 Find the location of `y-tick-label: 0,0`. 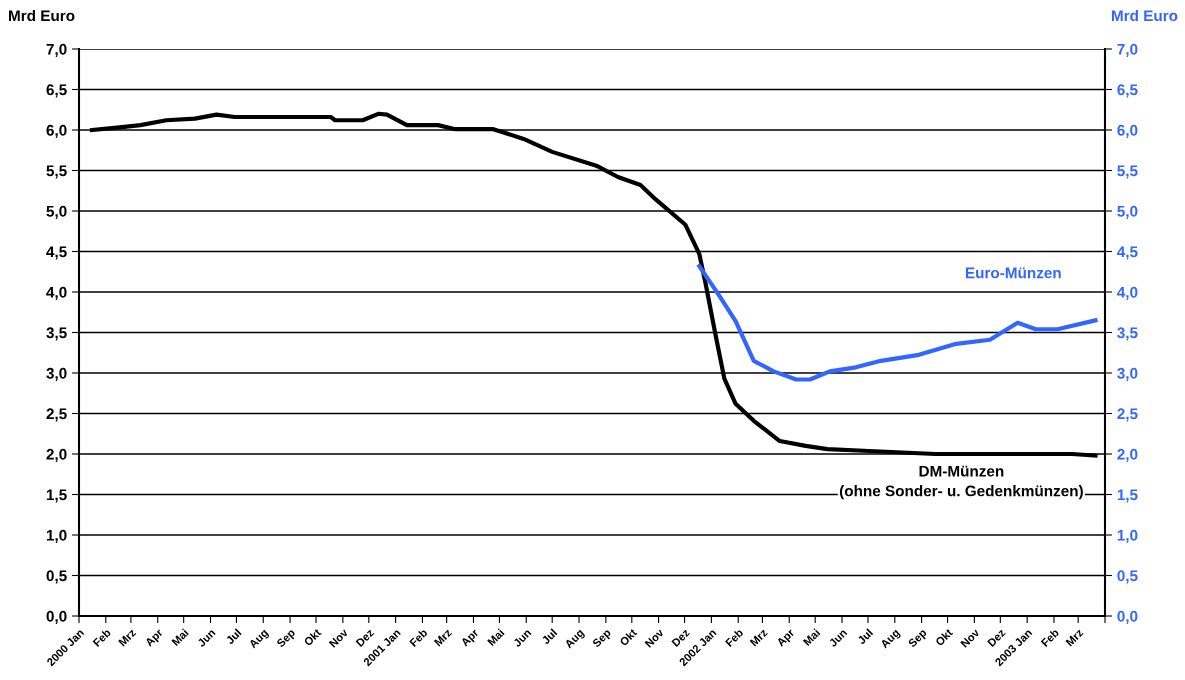

y-tick-label: 0,0 is located at coordinates (56, 617).